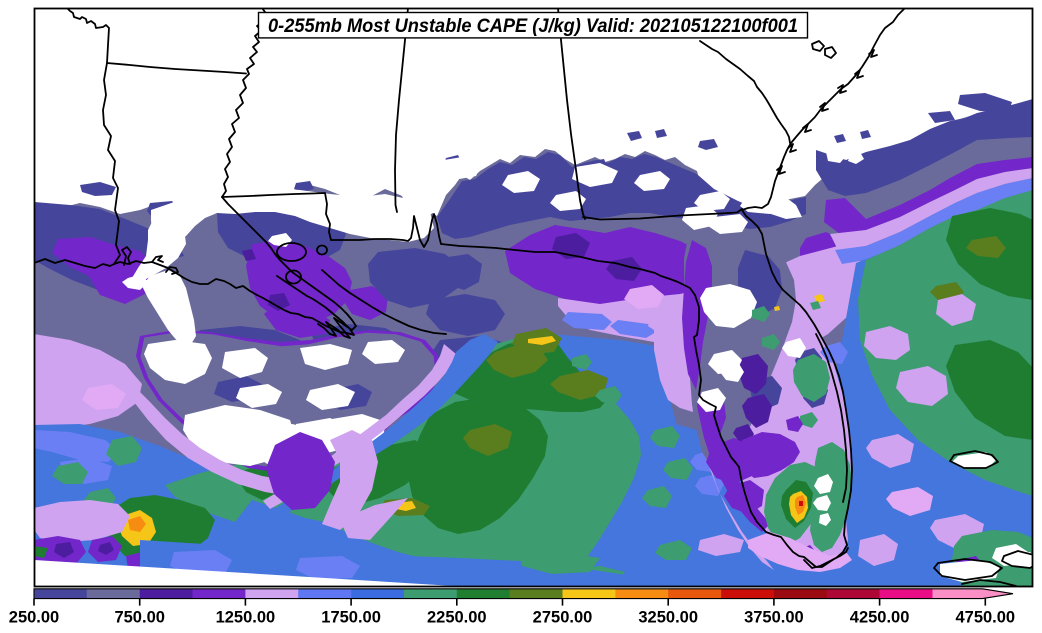  Describe the element at coordinates (246, 618) in the screenshot. I see `svg-text: 1250.00` at that location.